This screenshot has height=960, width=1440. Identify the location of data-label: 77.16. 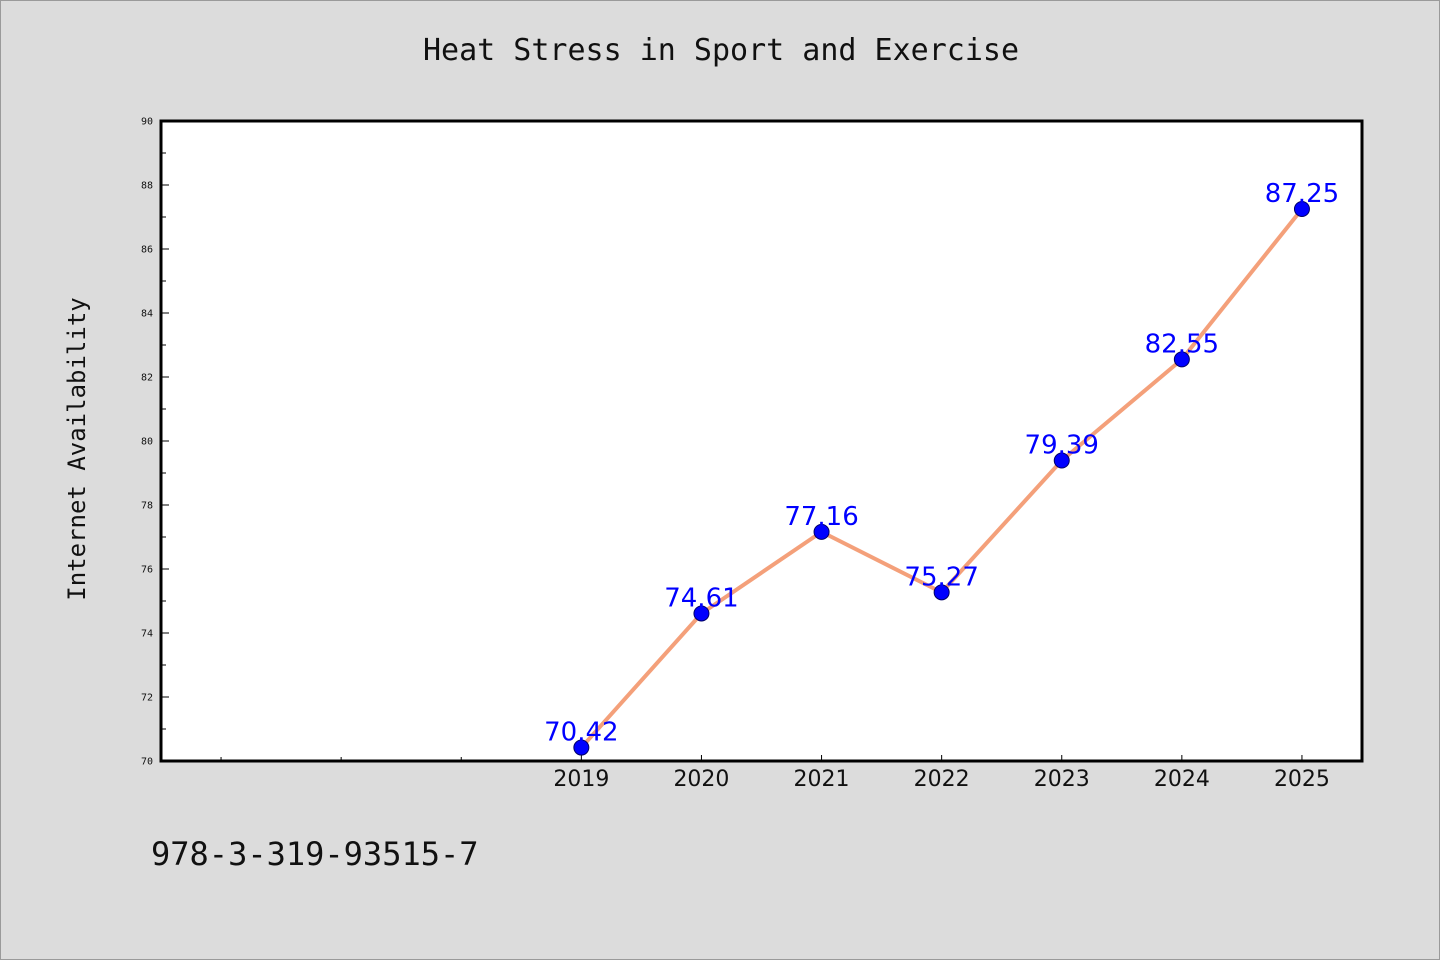
(821, 517).